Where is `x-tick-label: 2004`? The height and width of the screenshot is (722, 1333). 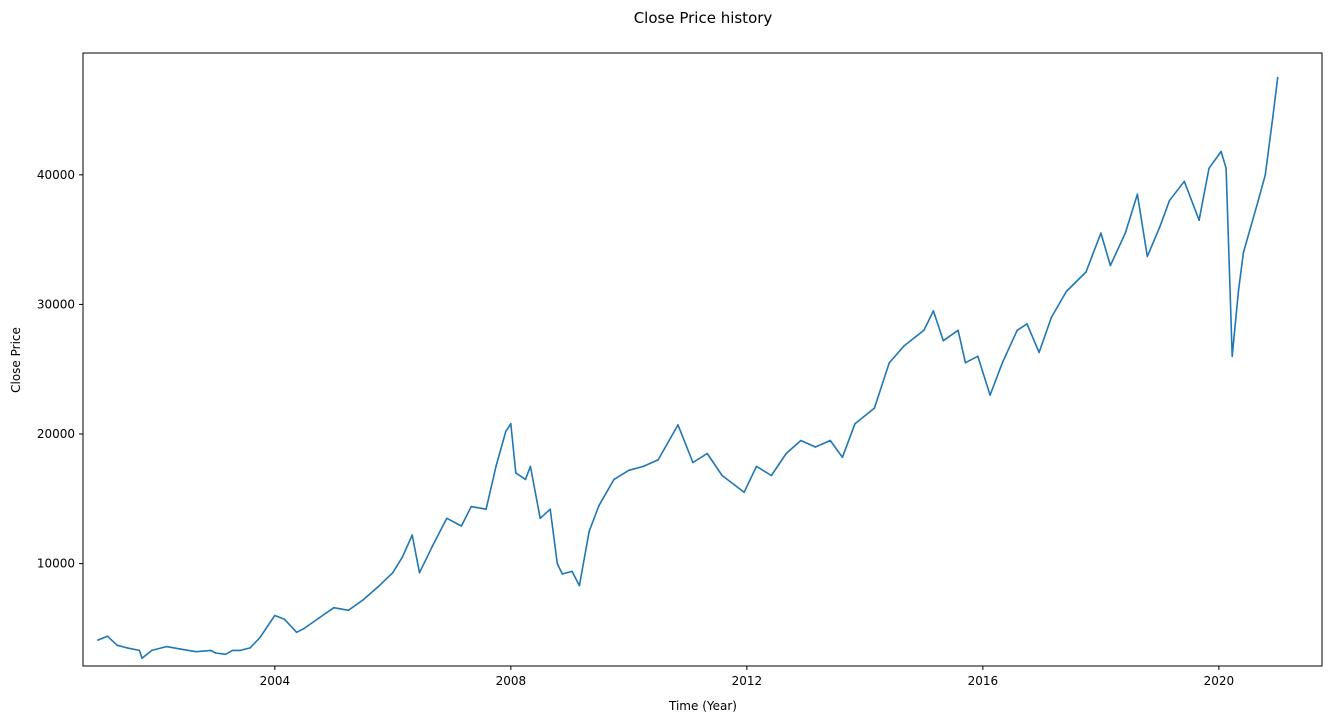 x-tick-label: 2004 is located at coordinates (275, 681).